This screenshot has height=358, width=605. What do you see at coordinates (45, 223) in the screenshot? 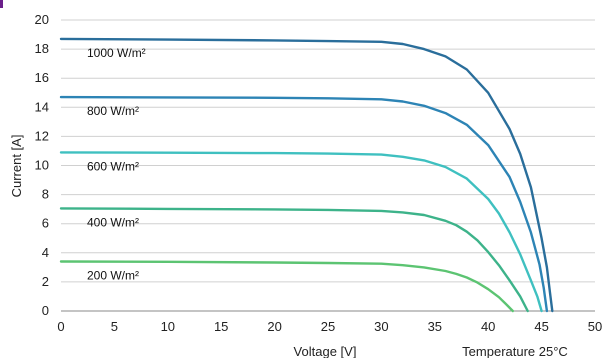
I see `y-tick-label: 6` at bounding box center [45, 223].